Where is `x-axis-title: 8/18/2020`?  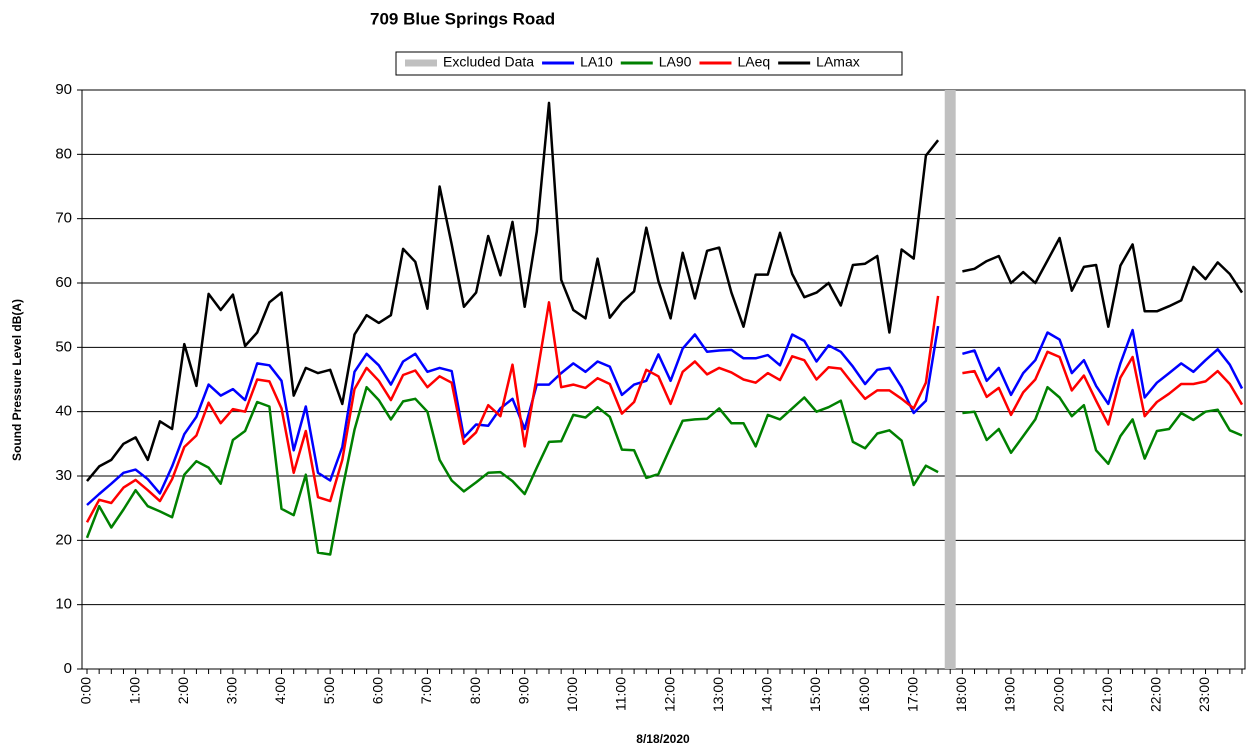
x-axis-title: 8/18/2020 is located at coordinates (663, 739).